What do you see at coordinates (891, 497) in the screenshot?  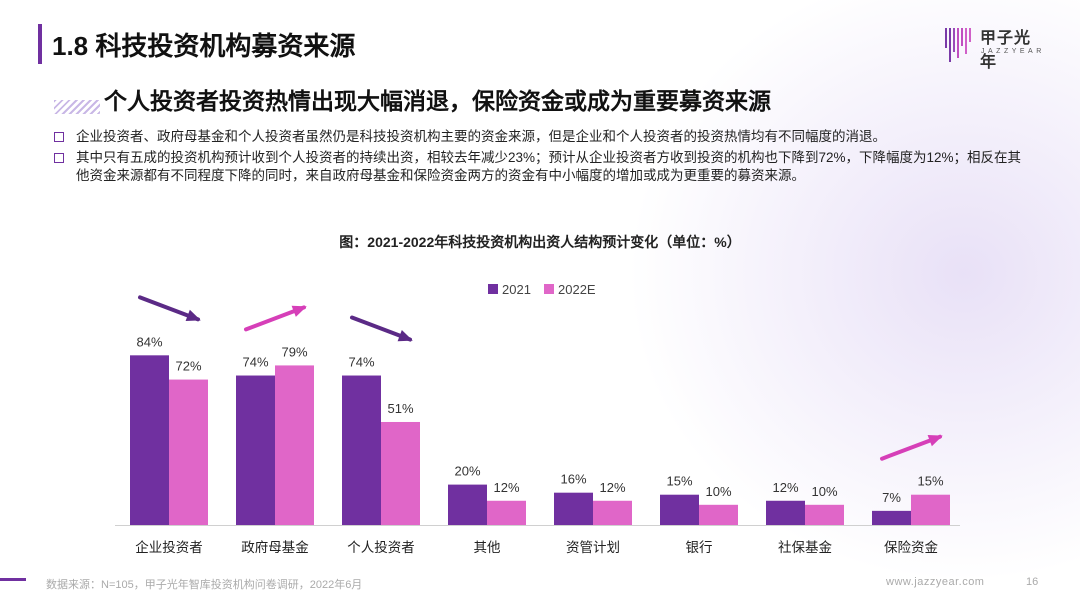 I see `data-label: 7%` at bounding box center [891, 497].